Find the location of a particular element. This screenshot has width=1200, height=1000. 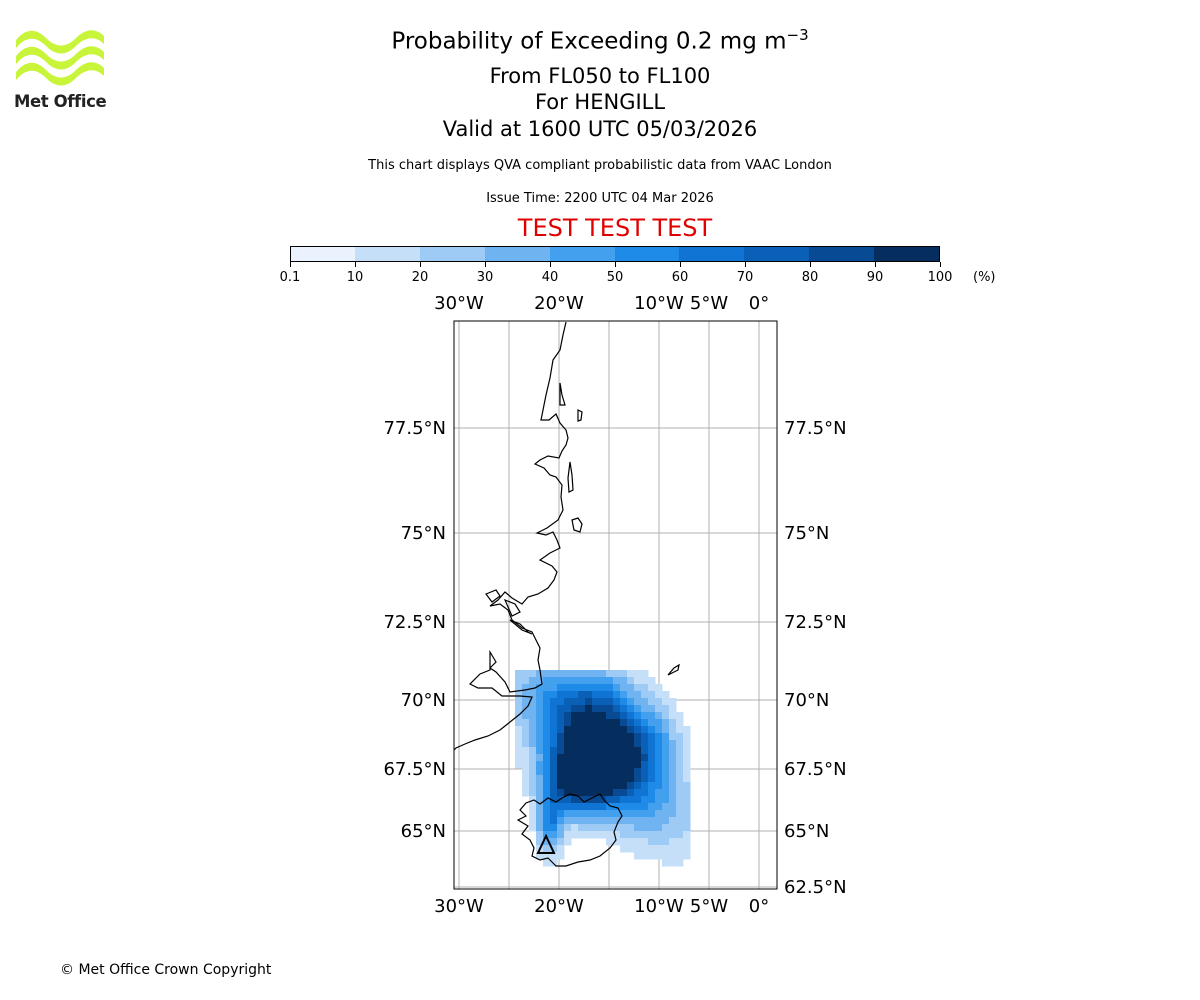

valid-time: Valid at 1600 UTC 05/03/2026 is located at coordinates (600, 129).